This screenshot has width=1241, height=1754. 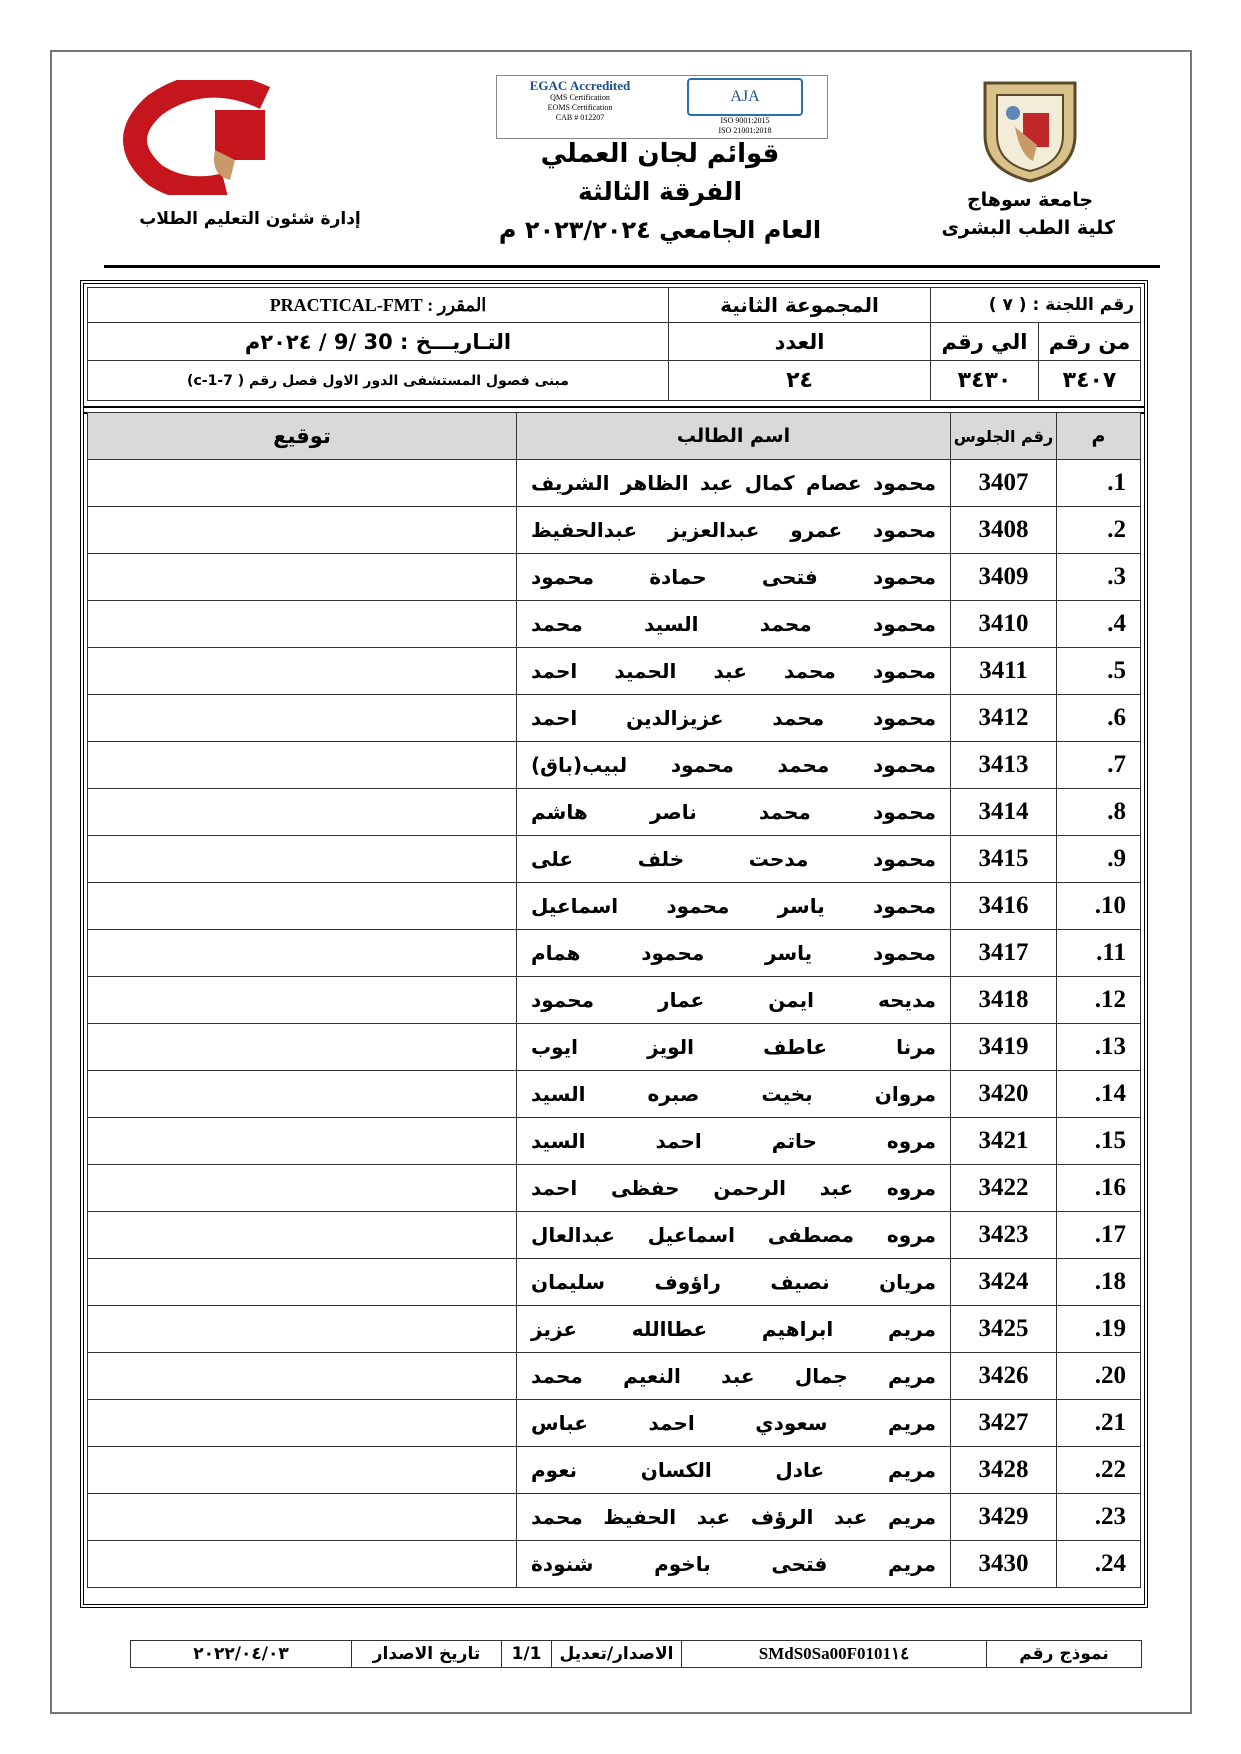 I want to click on seat-number: 3408, so click(x=1003, y=530).